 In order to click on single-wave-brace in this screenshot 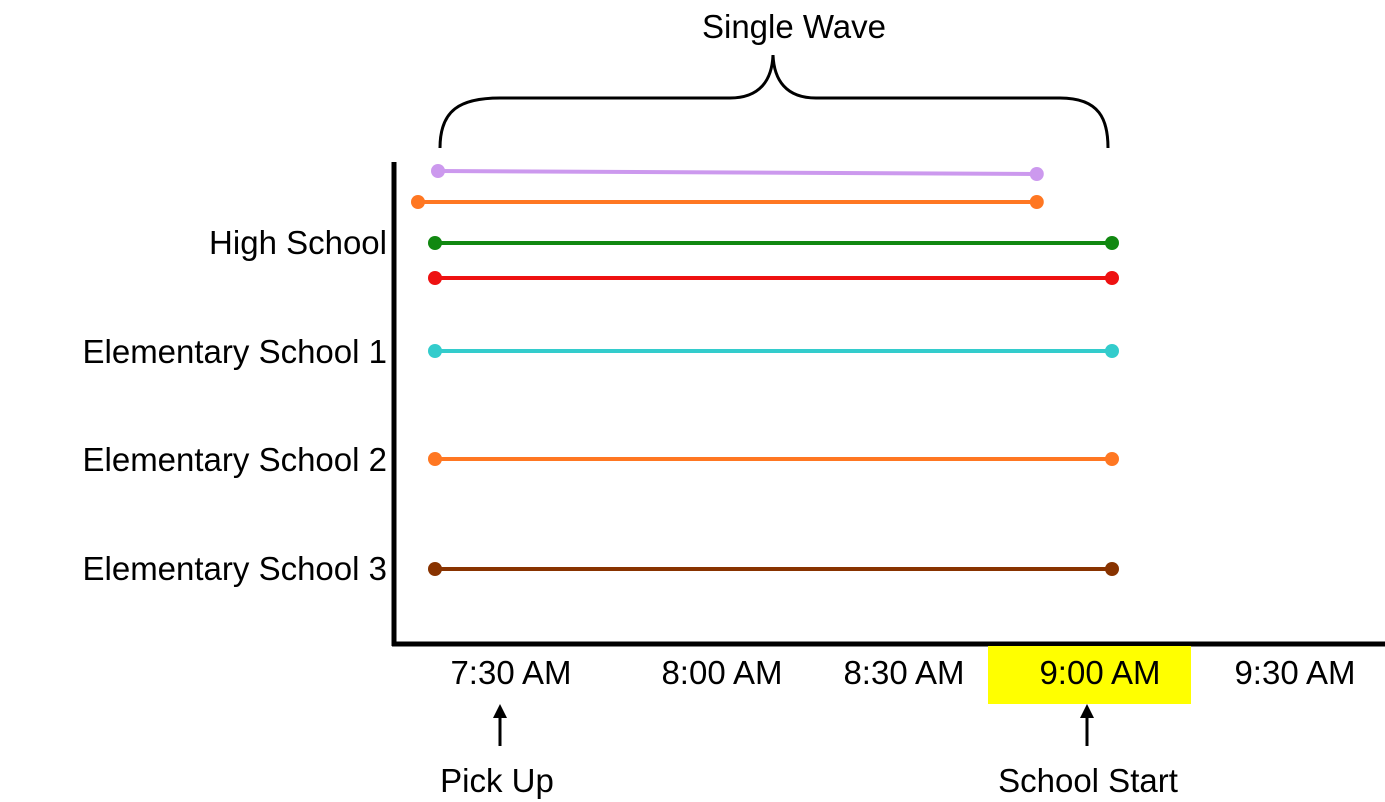, I will do `click(774, 101)`.